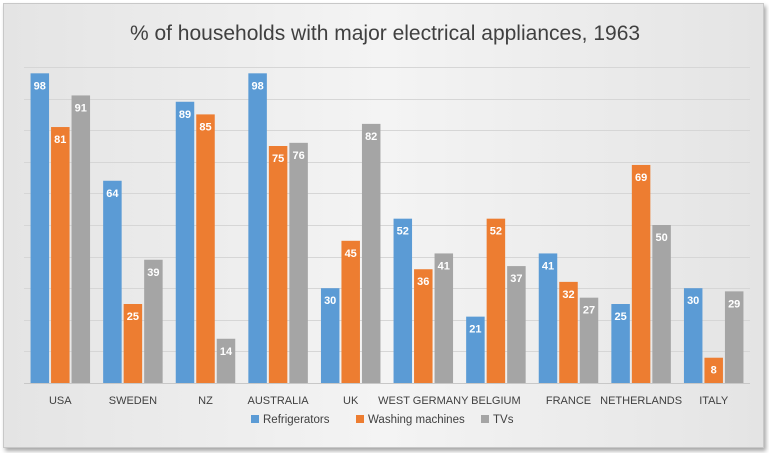  I want to click on bar-tvs-uk, so click(371, 253).